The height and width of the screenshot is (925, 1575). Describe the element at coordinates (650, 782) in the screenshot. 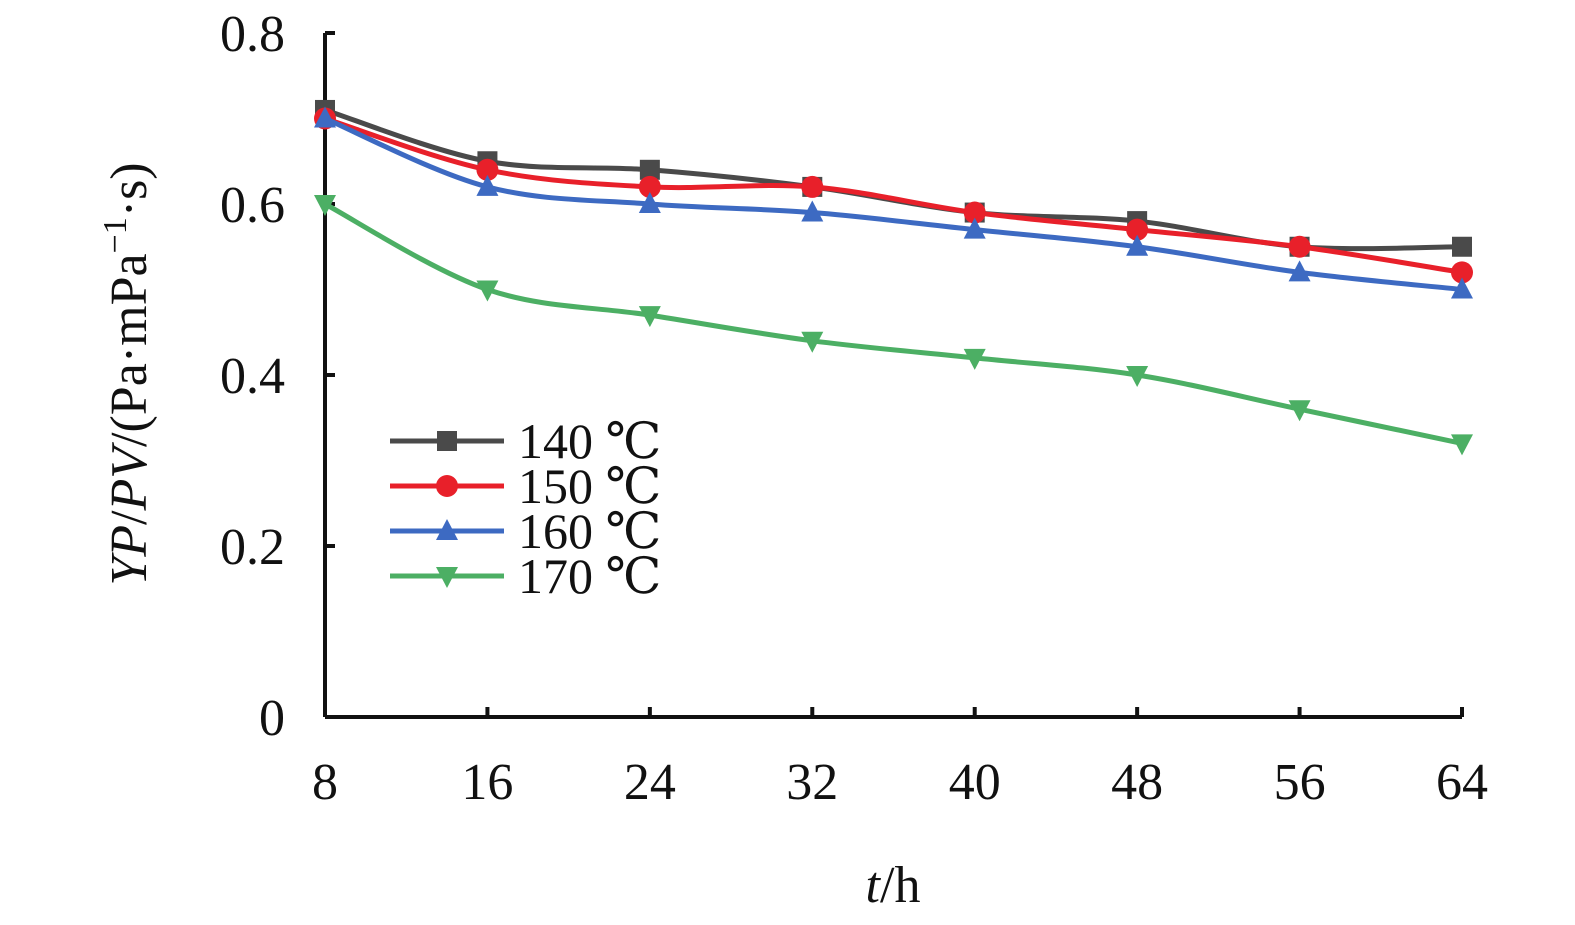

I see `x-tick-label: 24` at that location.